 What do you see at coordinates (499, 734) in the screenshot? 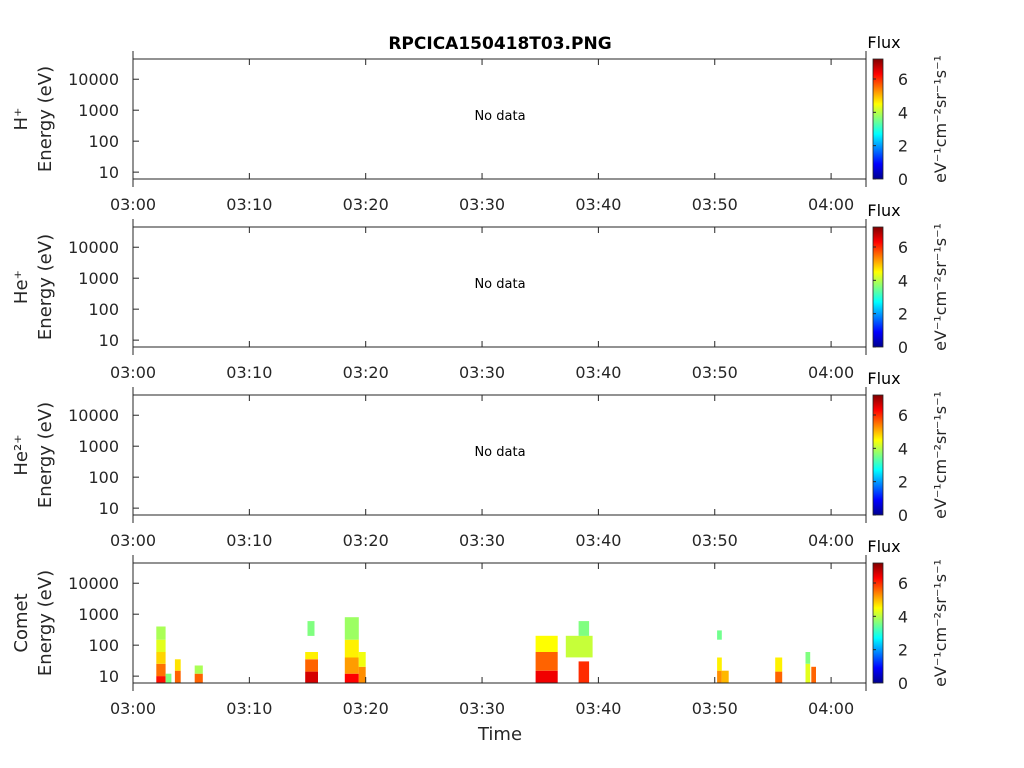
I see `x-axis-label: Time` at bounding box center [499, 734].